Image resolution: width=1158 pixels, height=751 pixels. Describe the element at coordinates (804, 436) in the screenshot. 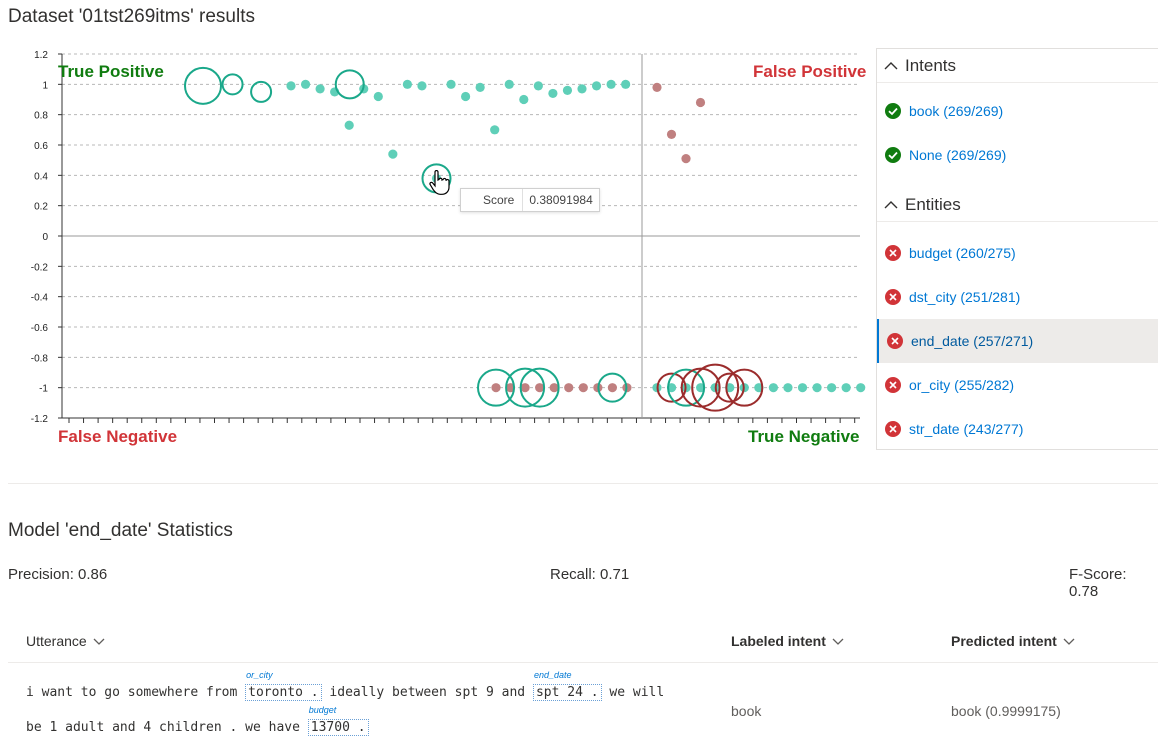

I see `quadrant-true-negative: True Negative` at that location.